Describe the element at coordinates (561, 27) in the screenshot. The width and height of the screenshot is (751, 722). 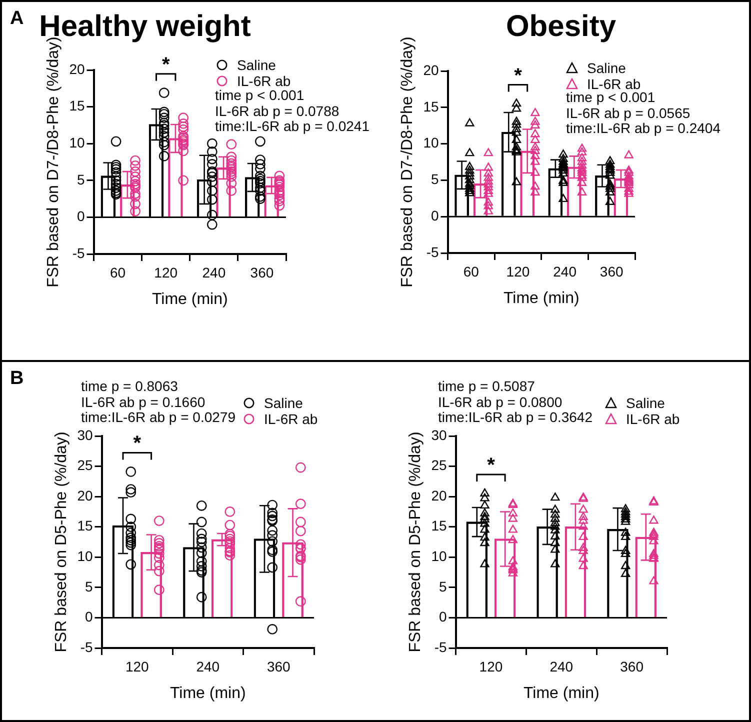
I see `chart-title: Obesity` at that location.